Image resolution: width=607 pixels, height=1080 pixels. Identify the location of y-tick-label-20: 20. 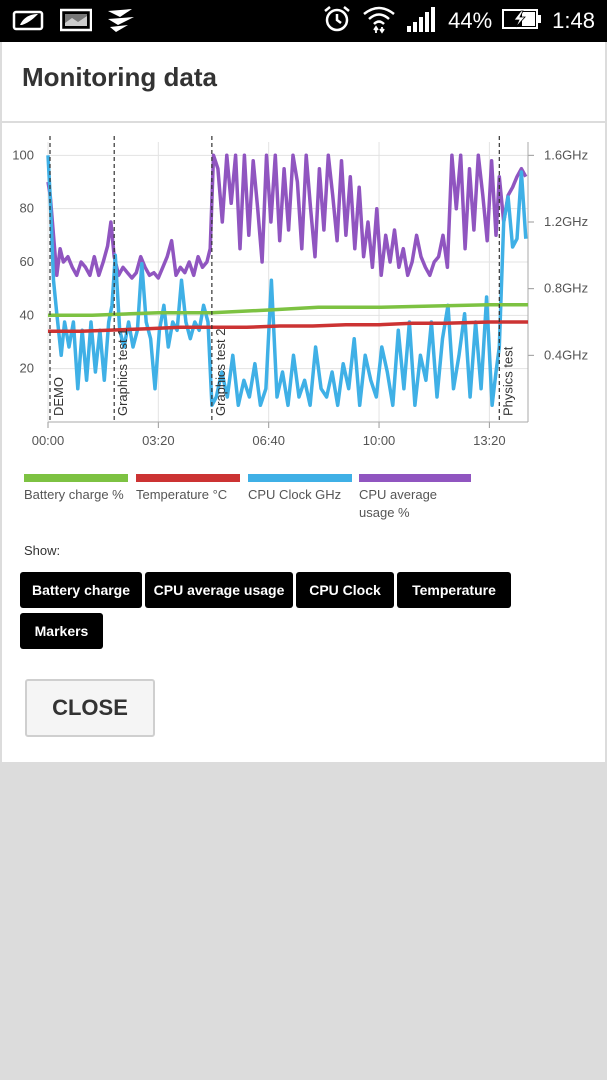
(27, 368).